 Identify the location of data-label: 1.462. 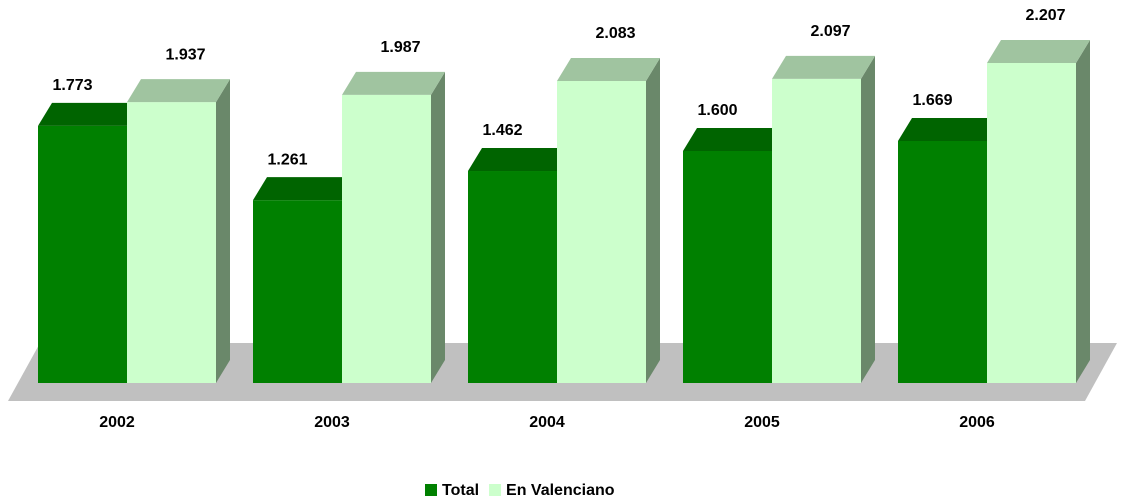
(502, 130).